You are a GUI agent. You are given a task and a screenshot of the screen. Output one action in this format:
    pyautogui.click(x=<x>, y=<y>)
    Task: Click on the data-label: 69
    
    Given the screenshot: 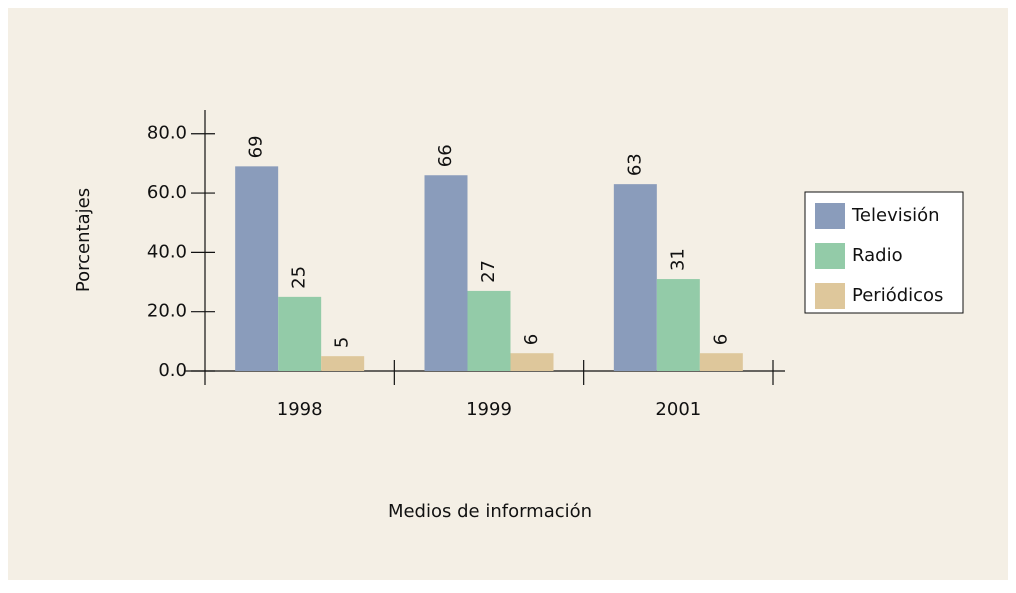 What is the action you would take?
    pyautogui.click(x=256, y=146)
    